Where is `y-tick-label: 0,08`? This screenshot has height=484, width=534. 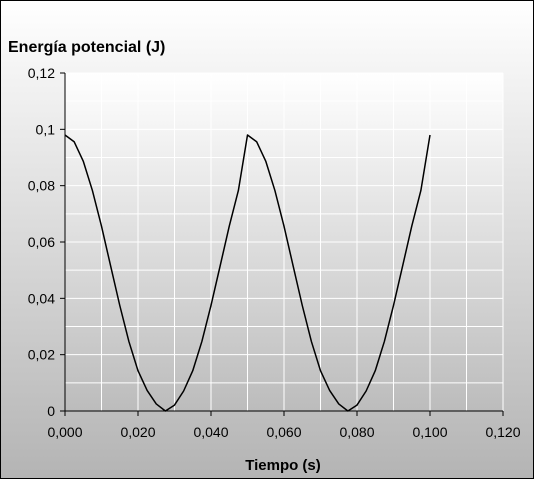
y-tick-label: 0,08 is located at coordinates (41, 186).